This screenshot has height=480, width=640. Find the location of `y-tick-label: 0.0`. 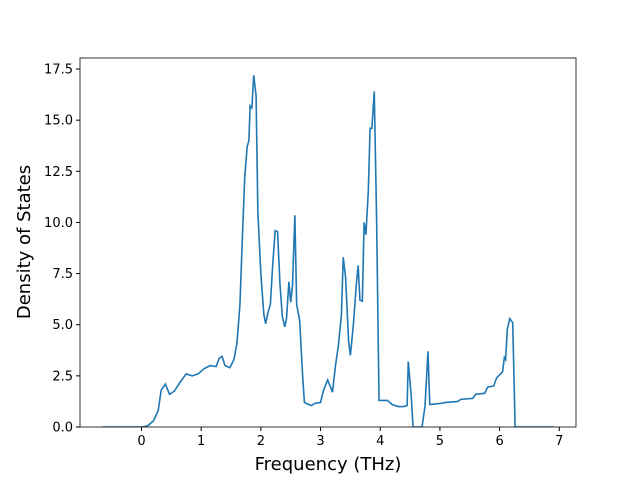

y-tick-label: 0.0 is located at coordinates (62, 428).